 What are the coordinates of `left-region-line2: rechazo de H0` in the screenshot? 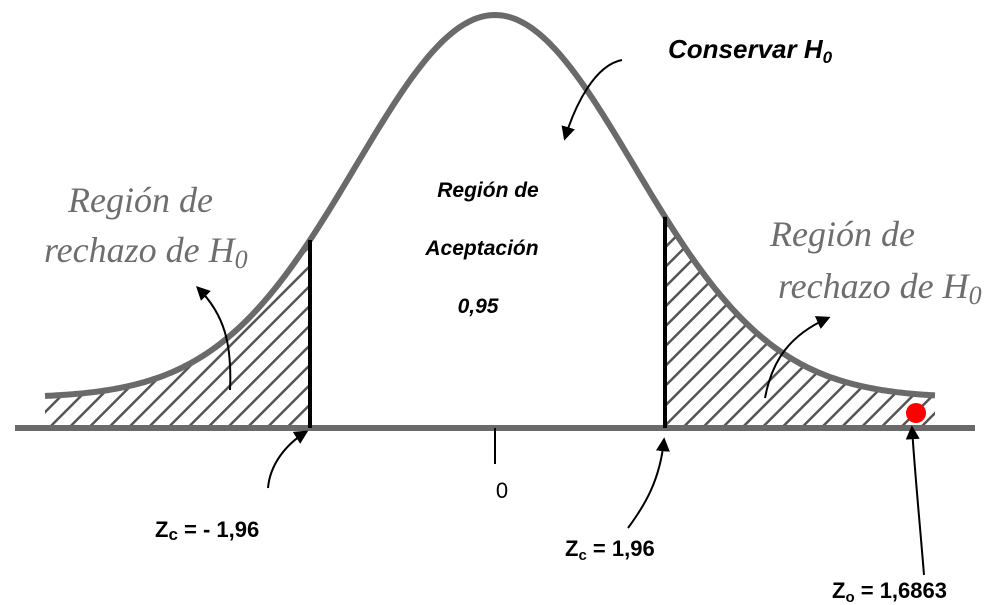 It's located at (146, 252).